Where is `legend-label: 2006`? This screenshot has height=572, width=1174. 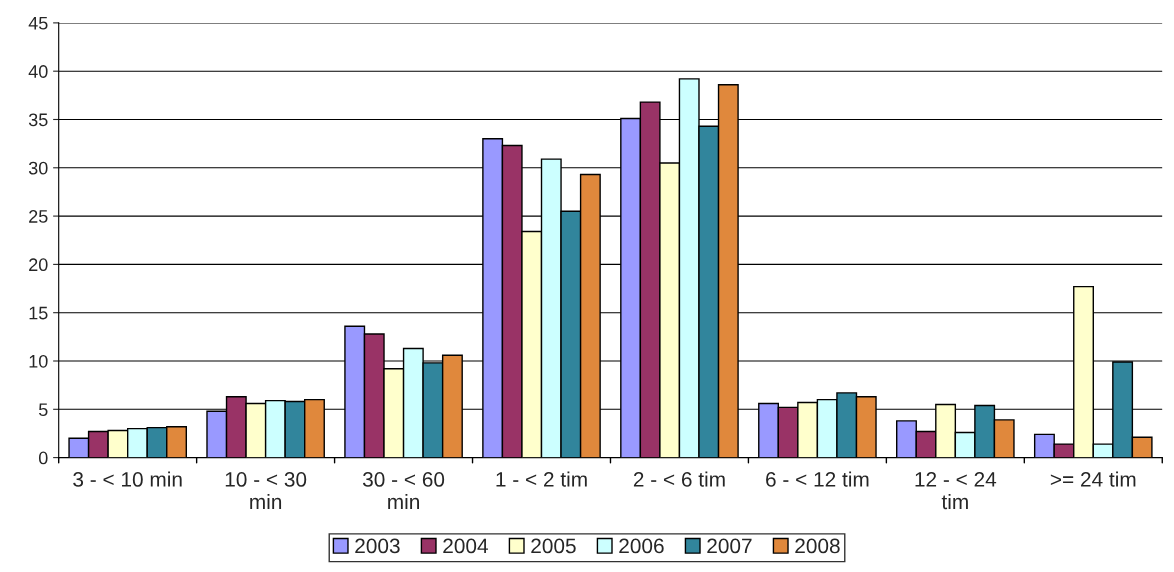
legend-label: 2006 is located at coordinates (641, 546).